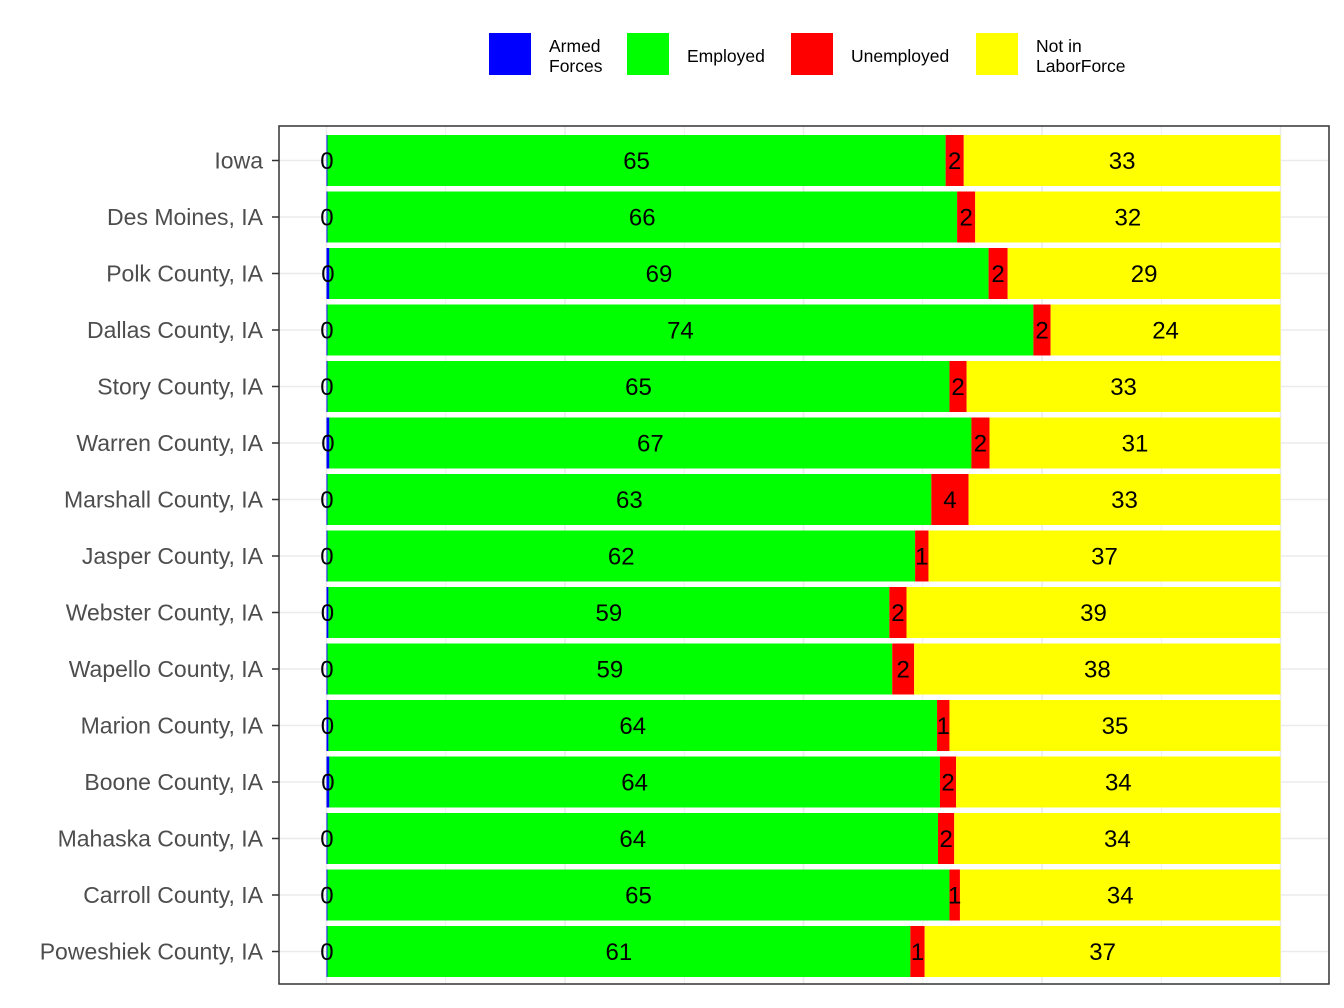 The height and width of the screenshot is (1008, 1344). What do you see at coordinates (1128, 218) in the screenshot?
I see `bar-value-label: 32` at bounding box center [1128, 218].